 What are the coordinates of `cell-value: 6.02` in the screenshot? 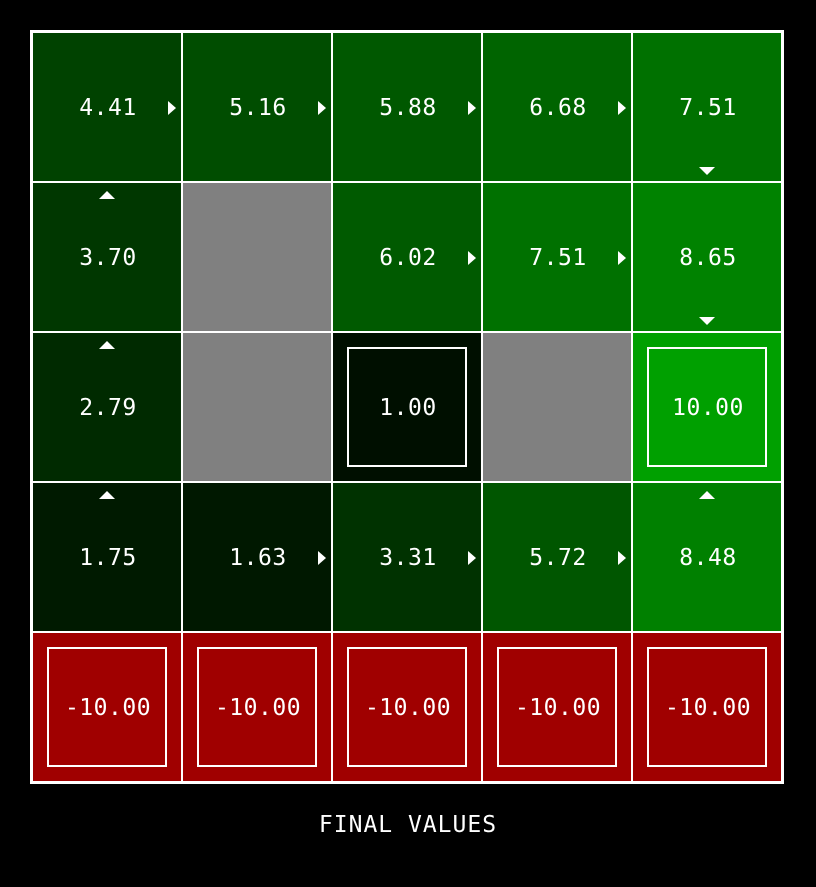 It's located at (408, 258).